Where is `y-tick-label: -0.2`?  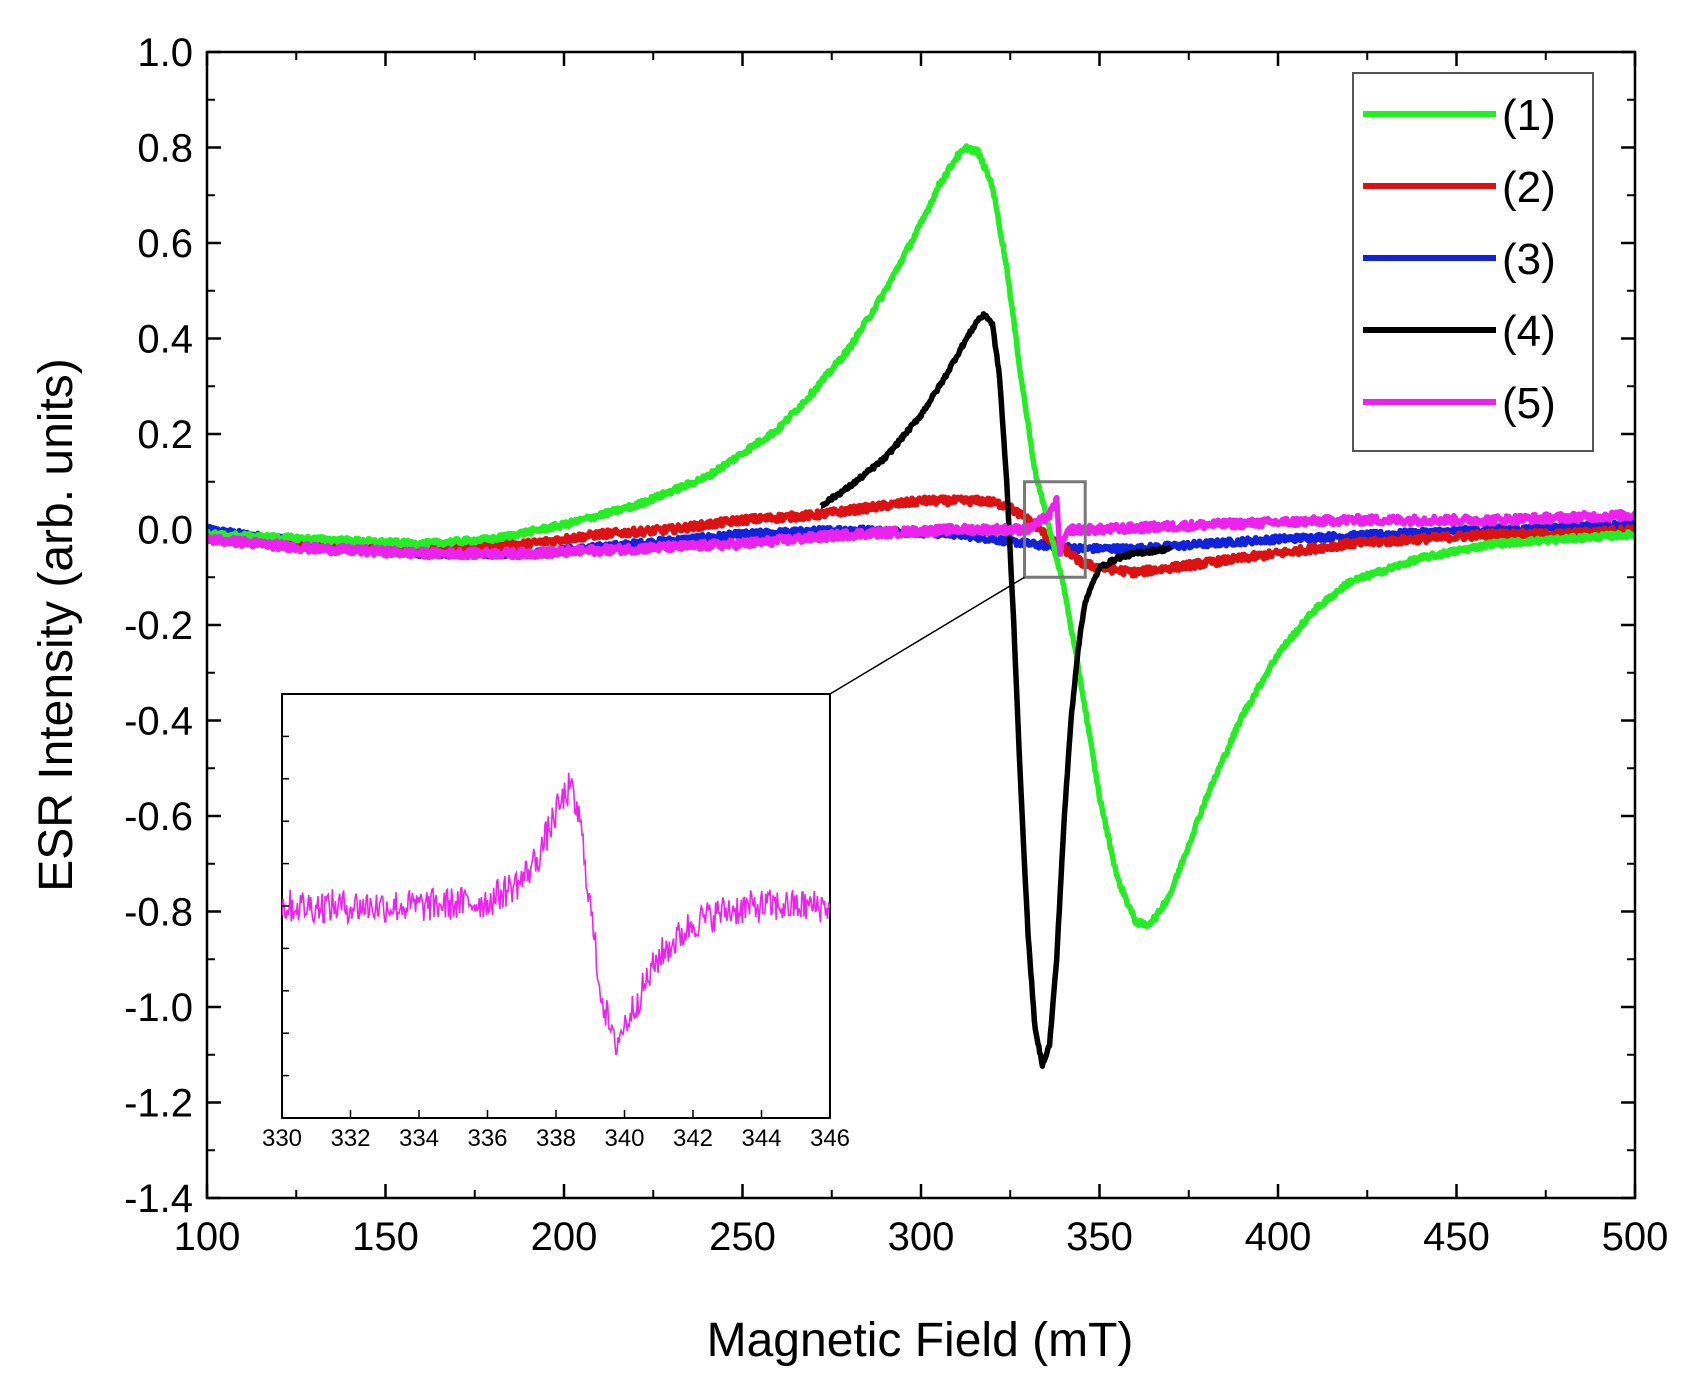
y-tick-label: -0.2 is located at coordinates (158, 626).